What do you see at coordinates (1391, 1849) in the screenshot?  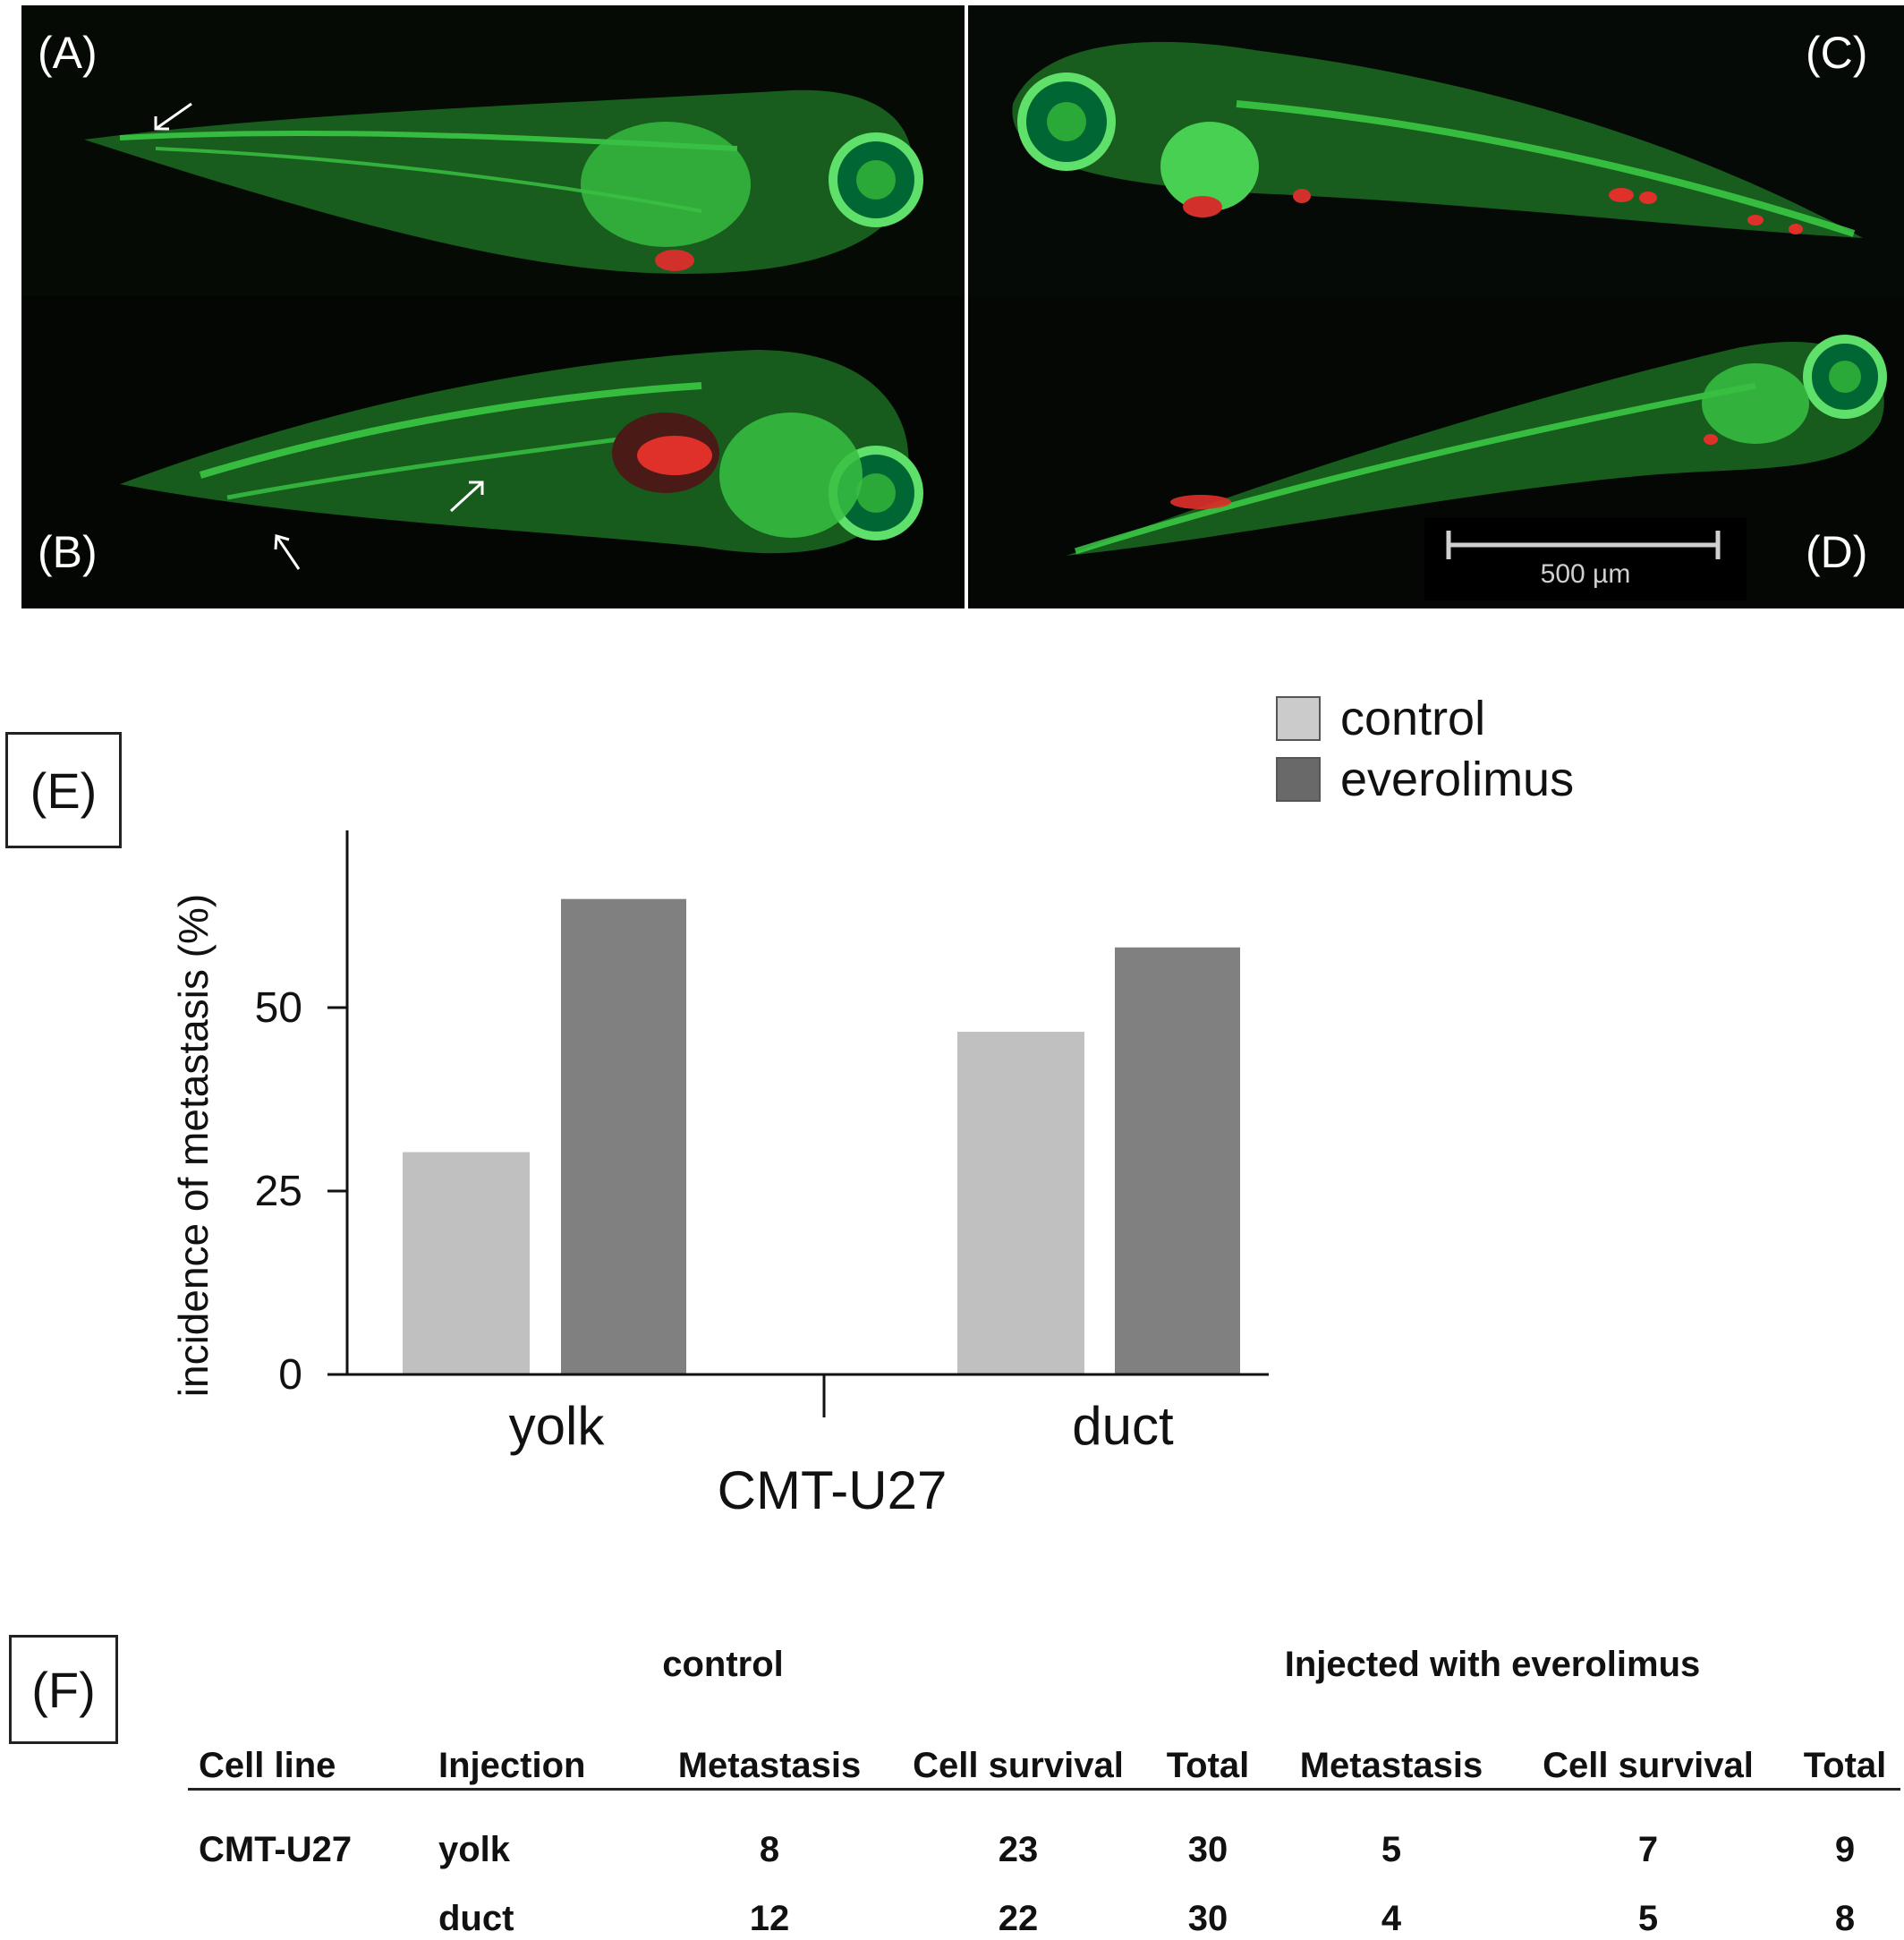 I see `table-cell-everolimus-metastasis: 5` at bounding box center [1391, 1849].